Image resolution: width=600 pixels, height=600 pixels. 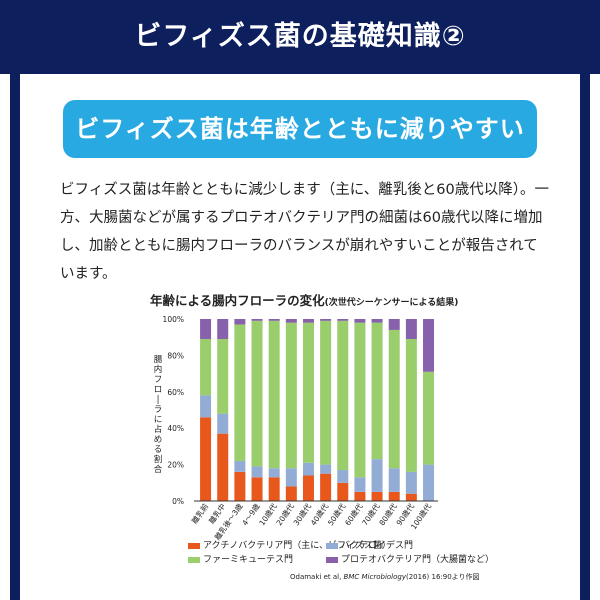 I want to click on legend-item-bacteroidetes: バクテロイデス門, so click(x=369, y=544).